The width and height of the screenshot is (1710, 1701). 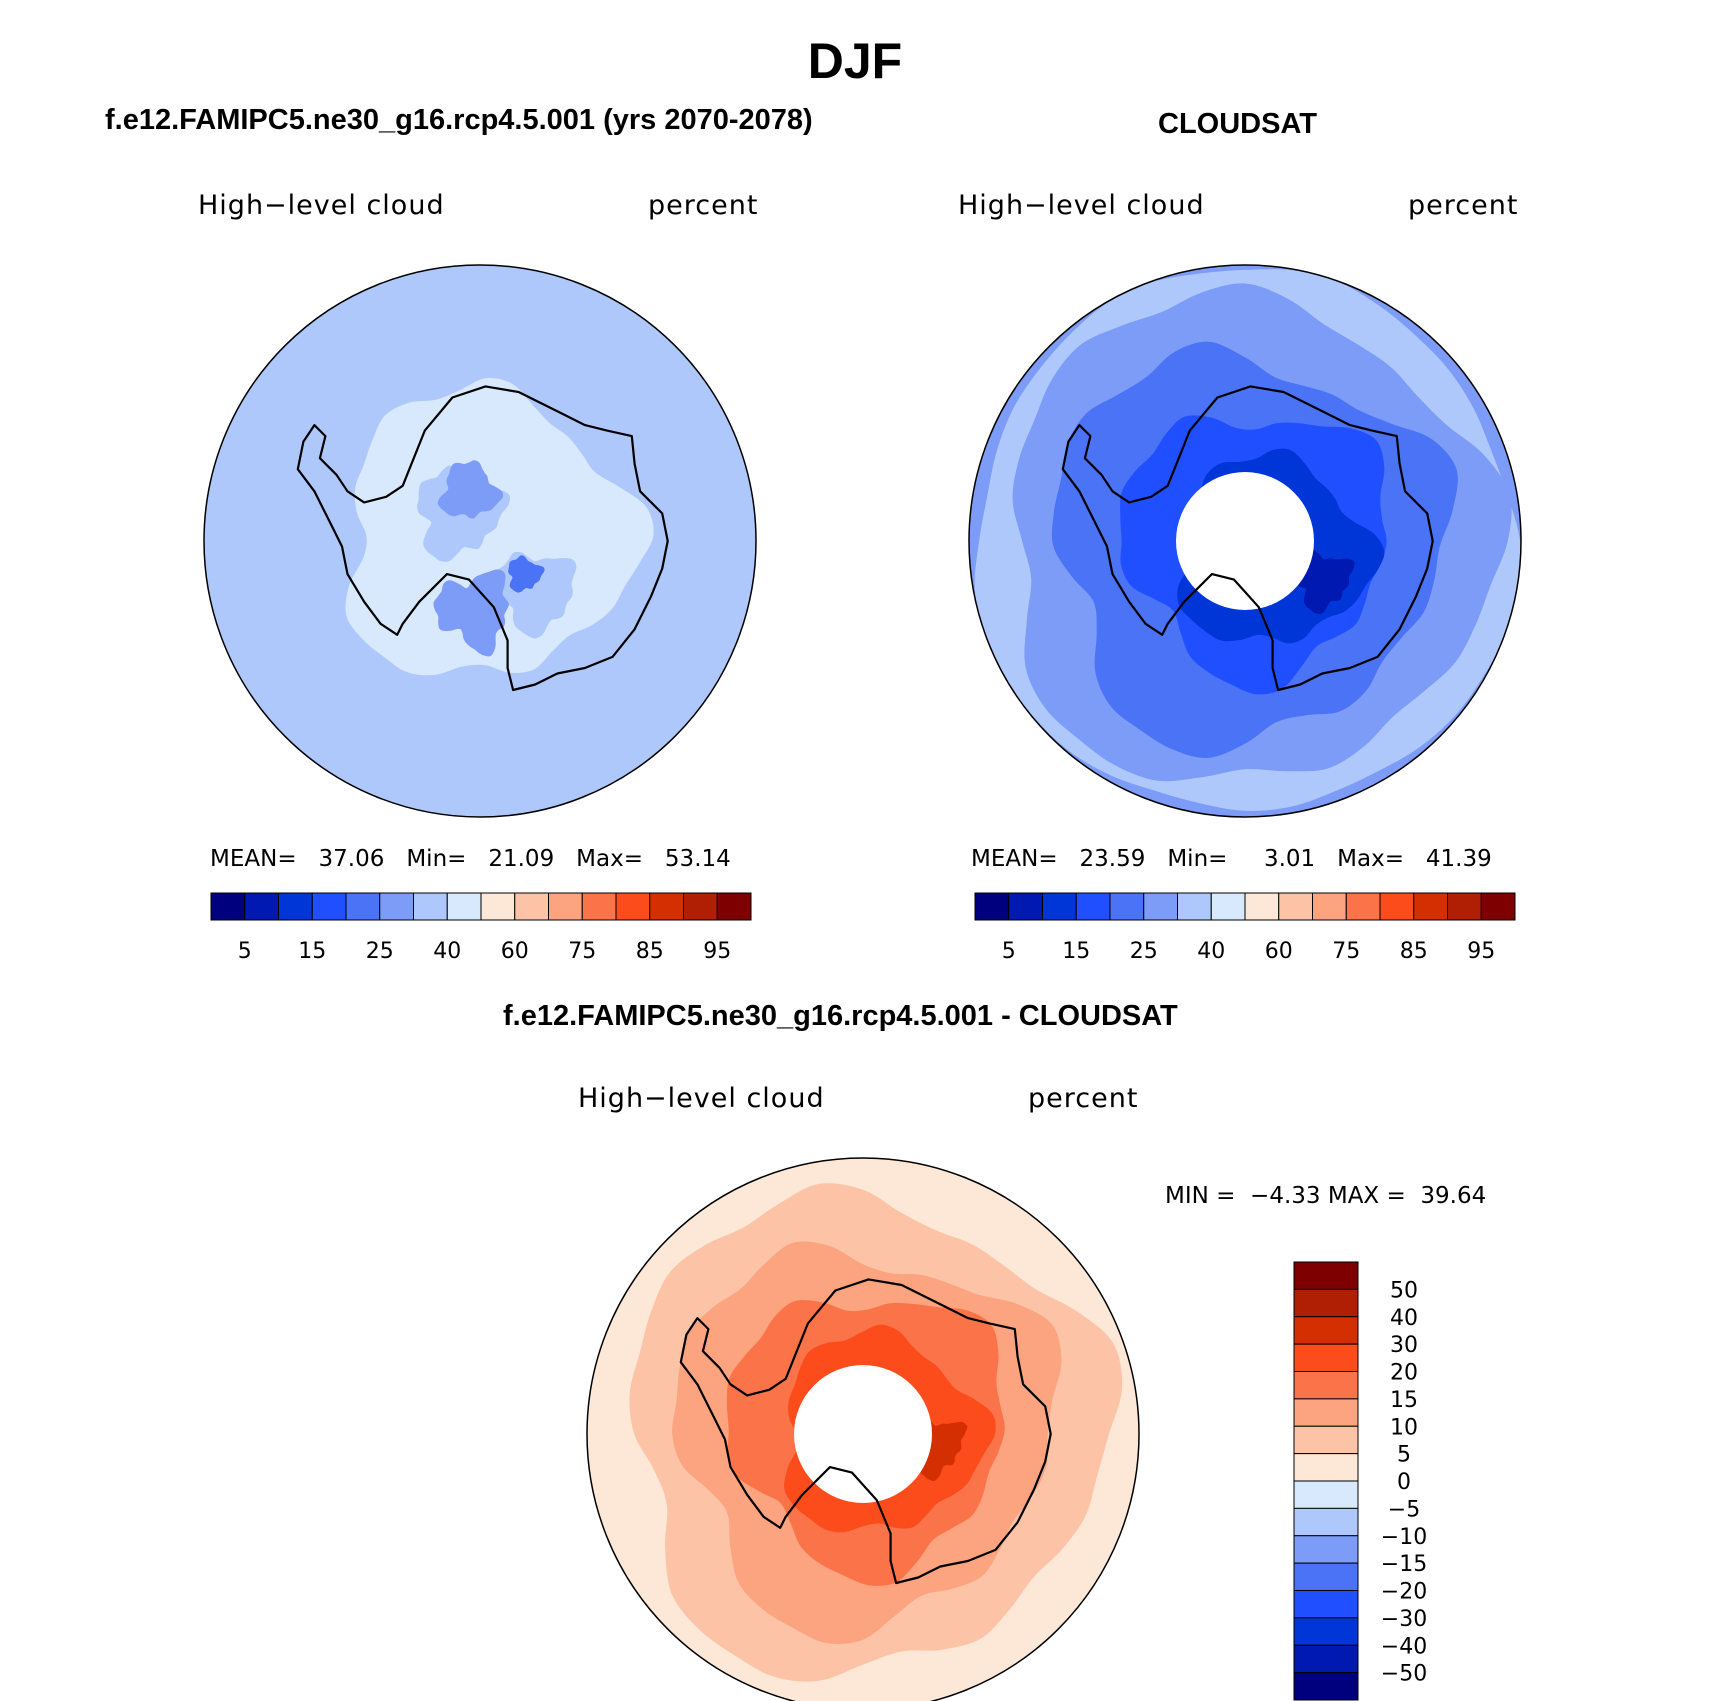 What do you see at coordinates (717, 951) in the screenshot?
I see `colorbar-tick-label: 95` at bounding box center [717, 951].